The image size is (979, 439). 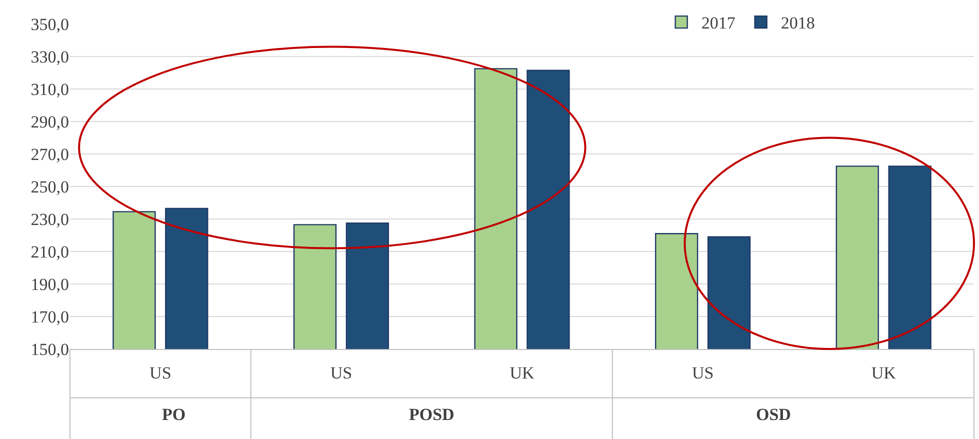 What do you see at coordinates (49, 186) in the screenshot?
I see `y-tick-label: 250,0` at bounding box center [49, 186].